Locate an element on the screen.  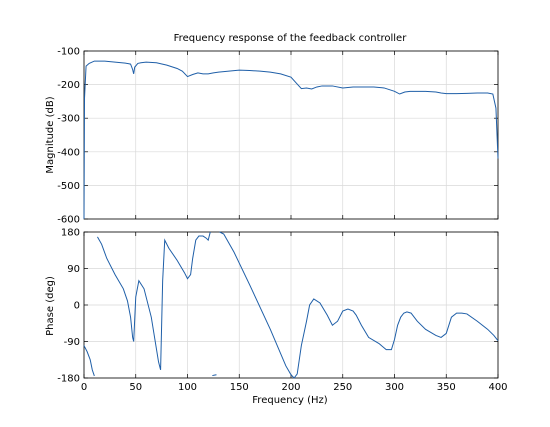
x-tick-label: 100 is located at coordinates (187, 387).